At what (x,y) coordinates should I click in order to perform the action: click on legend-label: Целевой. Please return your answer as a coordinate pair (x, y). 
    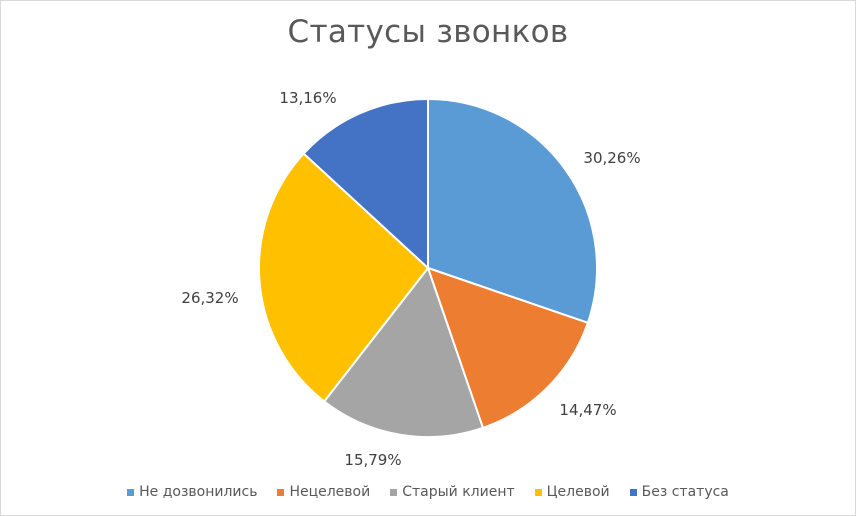
    Looking at the image, I should click on (578, 492).